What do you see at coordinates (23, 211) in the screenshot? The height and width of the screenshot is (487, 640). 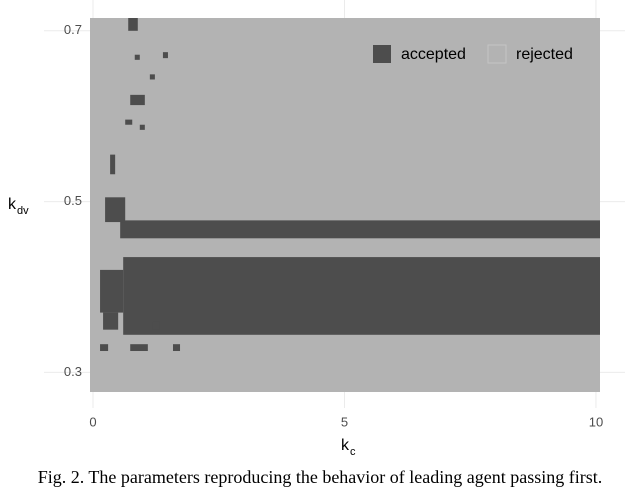 I see `y-axis-label-sub: dv` at bounding box center [23, 211].